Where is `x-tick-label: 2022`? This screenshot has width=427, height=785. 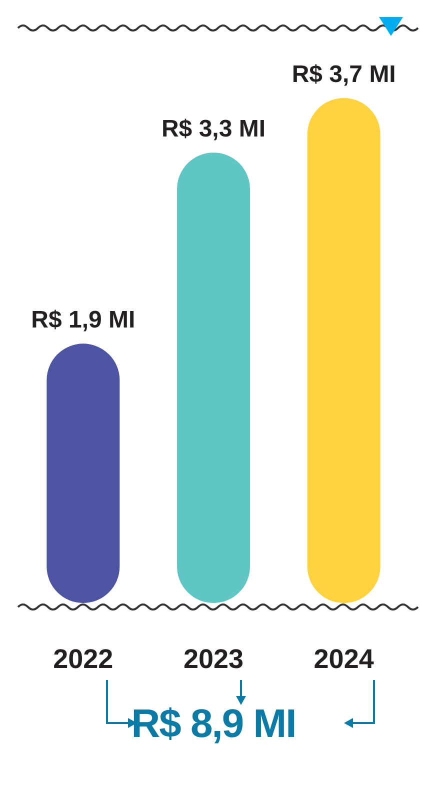 x-tick-label: 2022 is located at coordinates (83, 659).